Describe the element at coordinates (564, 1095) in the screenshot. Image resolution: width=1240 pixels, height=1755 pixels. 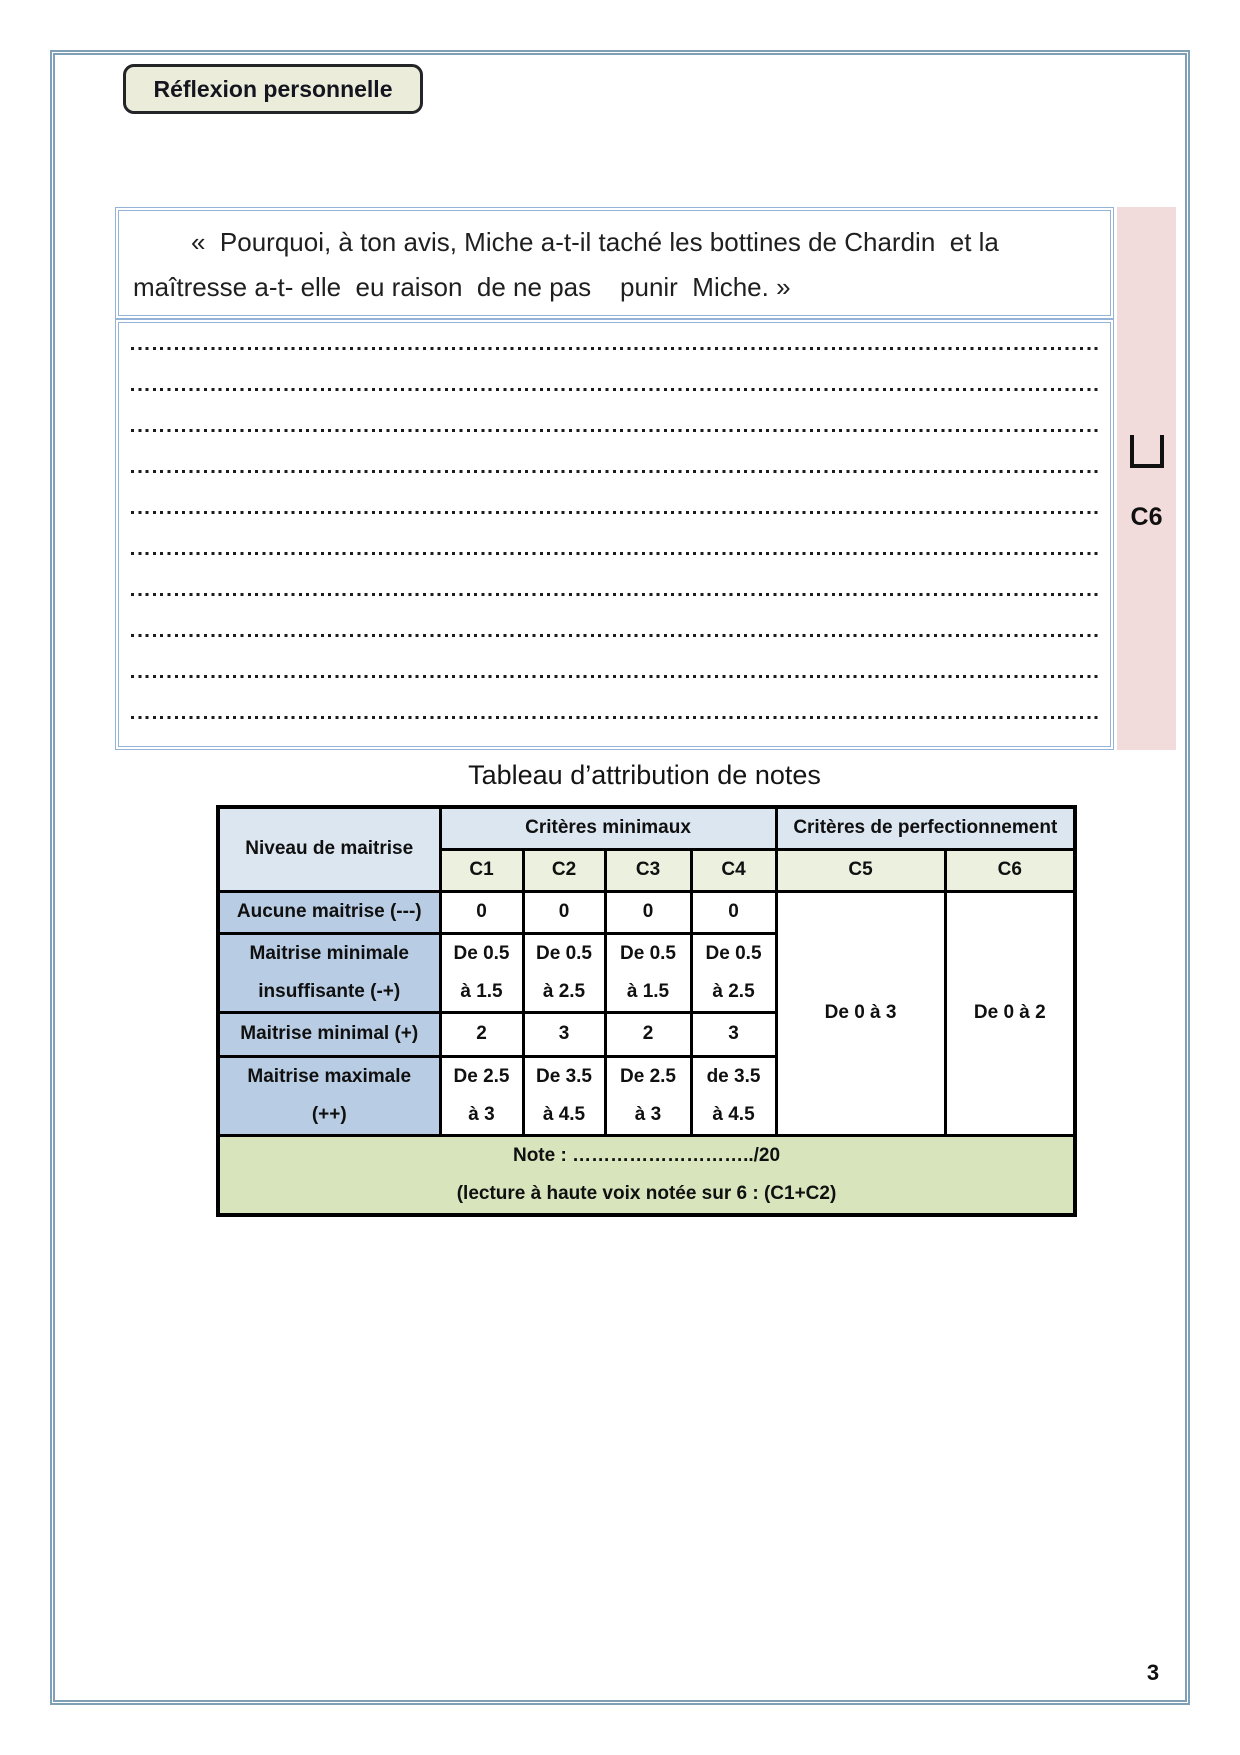
I see `table-cell: De 3.5 à 4.5` at that location.